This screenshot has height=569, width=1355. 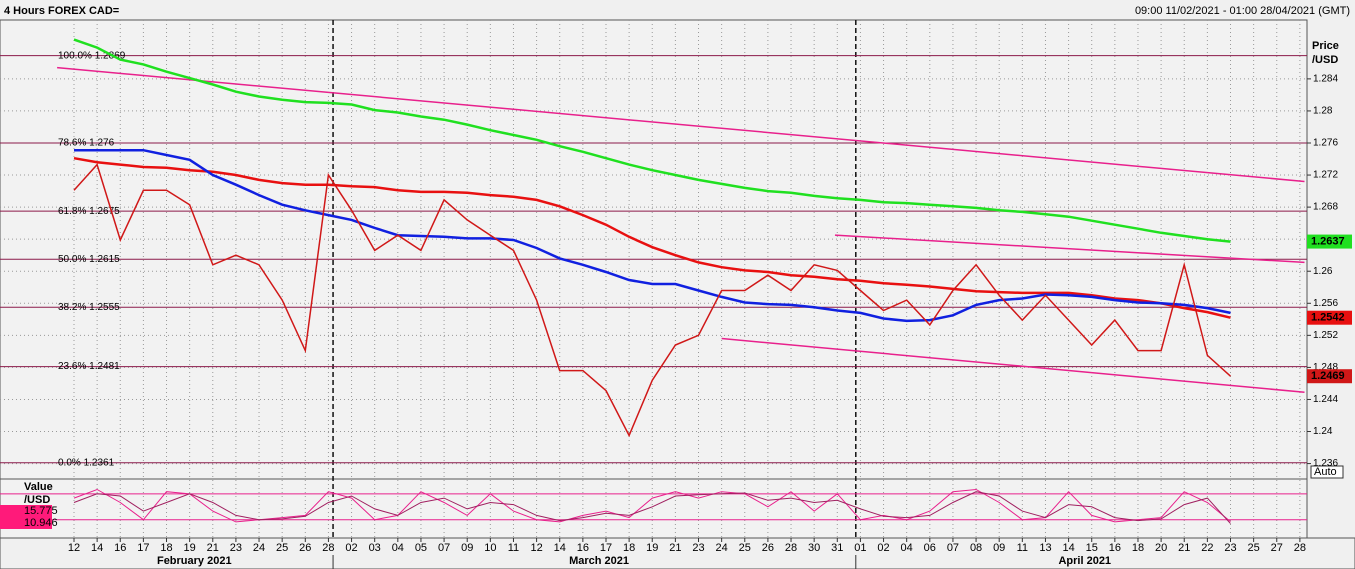 I want to click on osc-label: Value, so click(x=38, y=487).